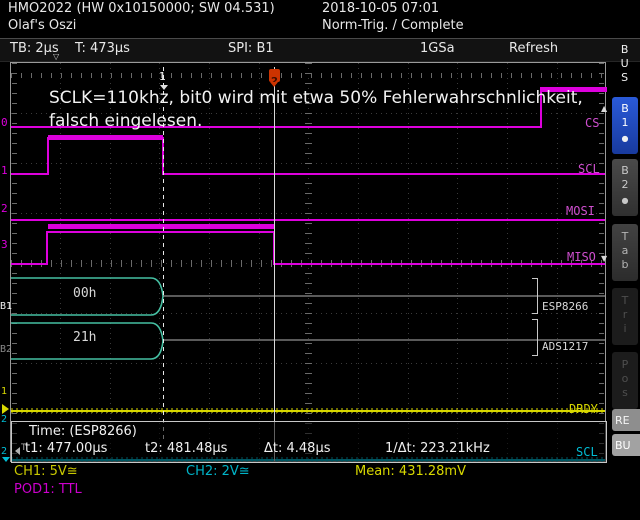 This screenshot has width=640, height=520. I want to click on cursor-freq-readout: 1/Δt: 223.21kHz, so click(437, 448).